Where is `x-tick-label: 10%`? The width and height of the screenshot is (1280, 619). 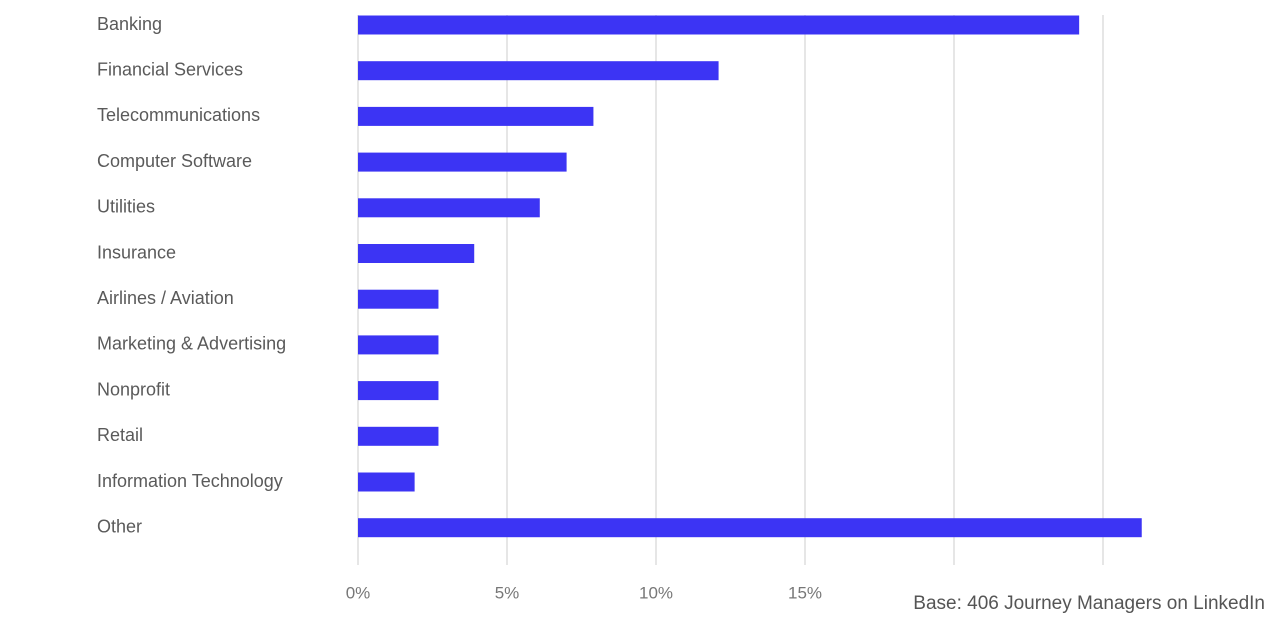 x-tick-label: 10% is located at coordinates (656, 592).